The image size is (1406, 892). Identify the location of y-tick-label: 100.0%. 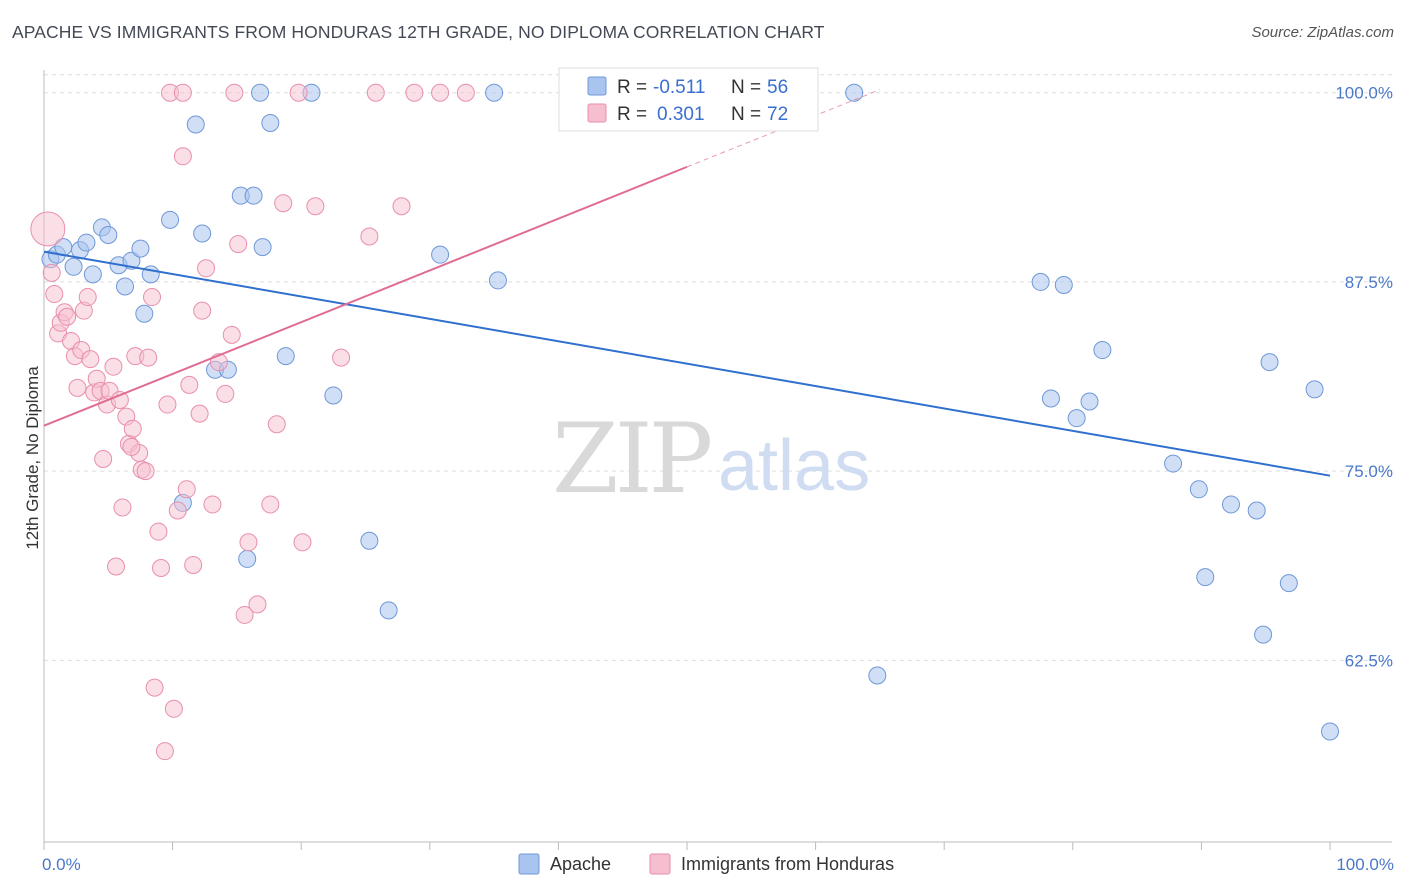
(1364, 93).